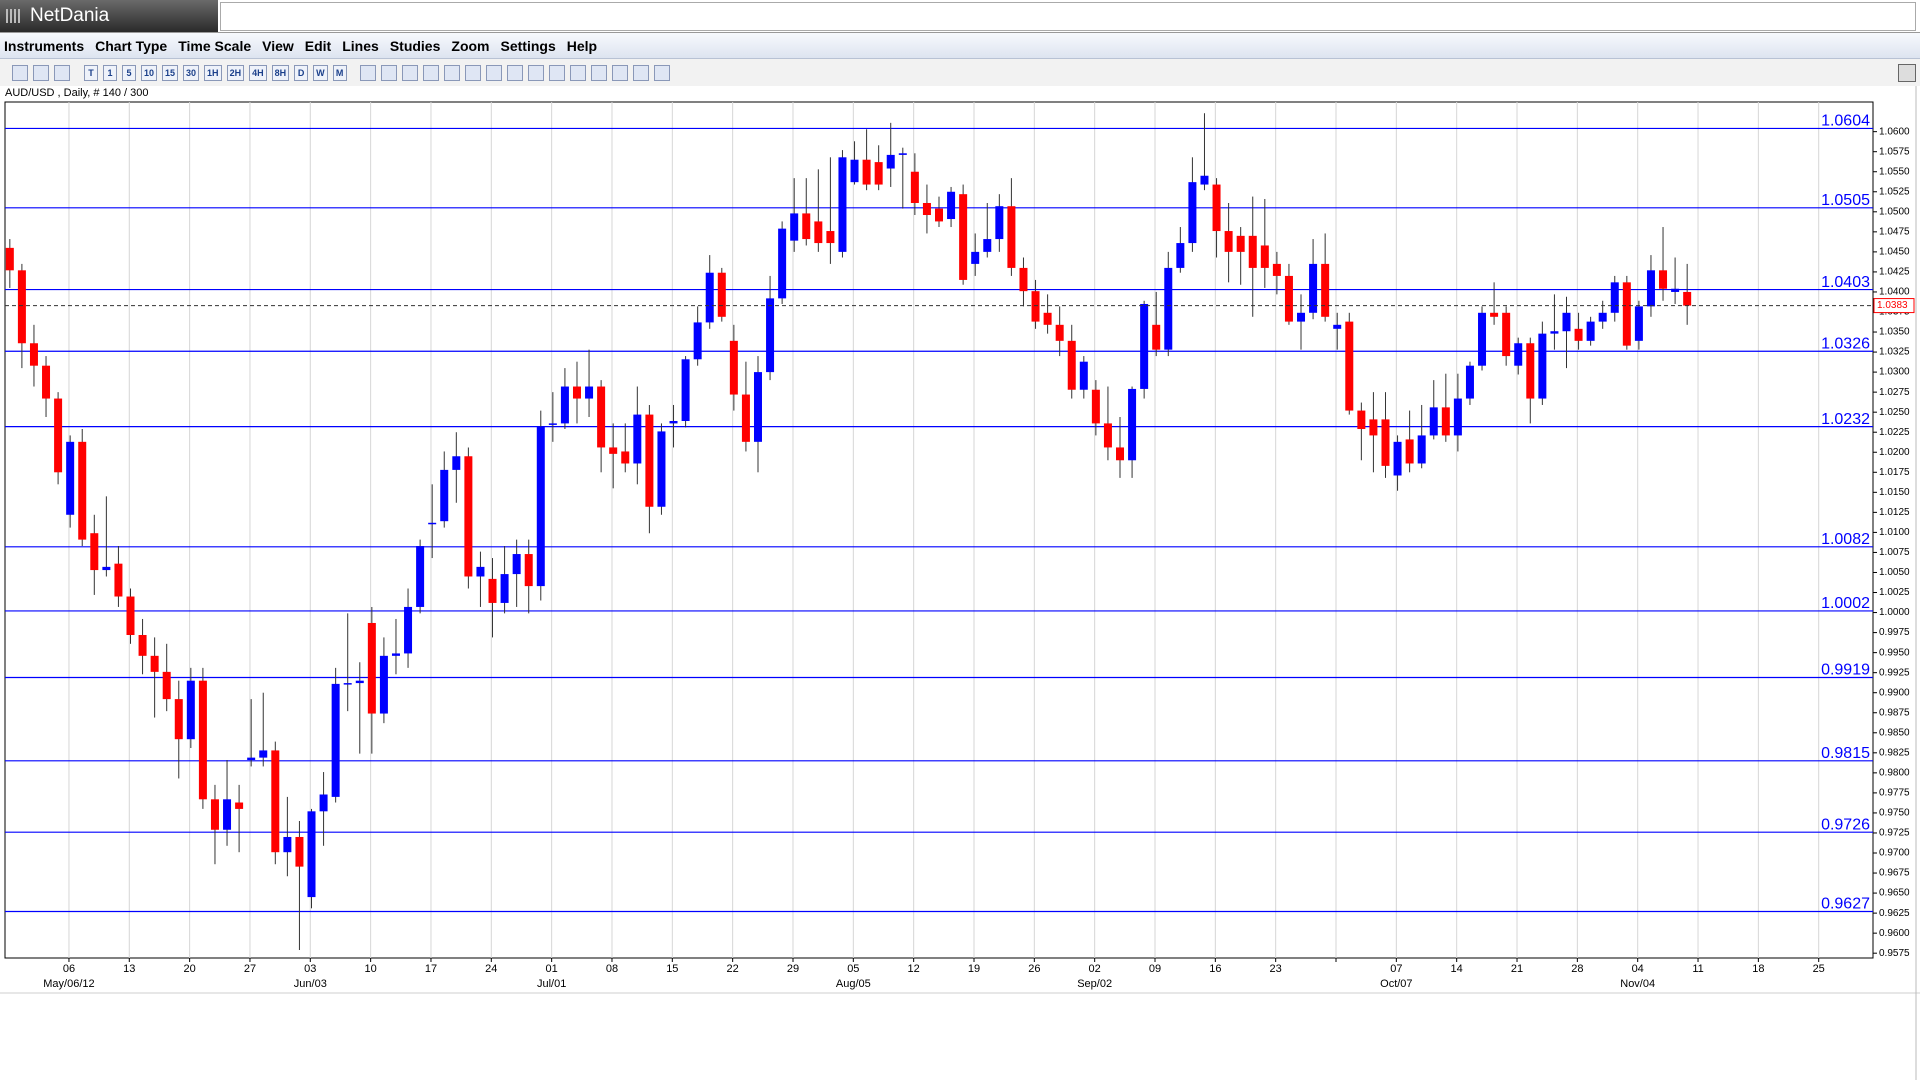  Describe the element at coordinates (149, 72) in the screenshot. I see `timescale-button: 10` at that location.